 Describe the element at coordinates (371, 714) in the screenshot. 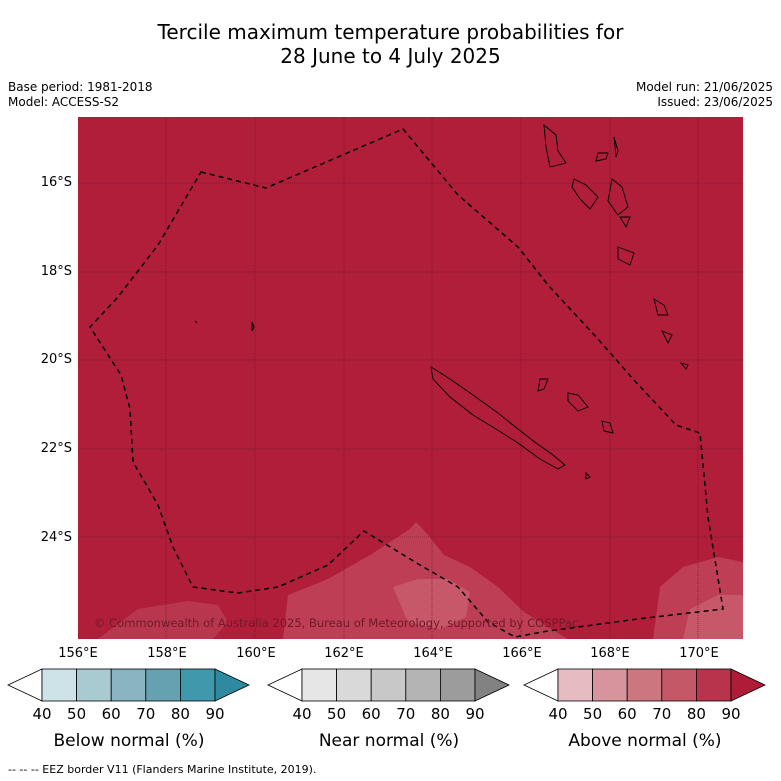

I see `near-normal-tick-label: 60` at that location.